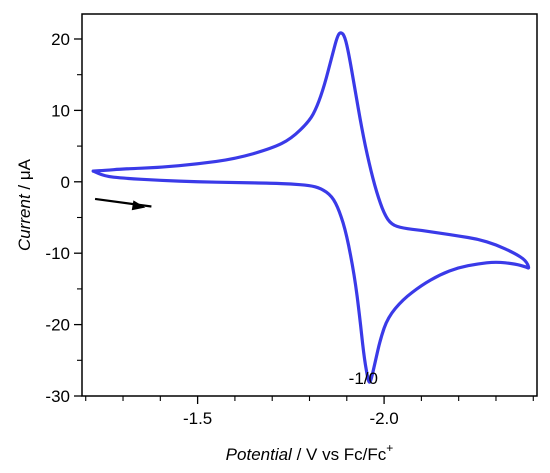 This screenshot has width=550, height=473. What do you see at coordinates (57, 253) in the screenshot?
I see `y-tick-label: -10` at bounding box center [57, 253].